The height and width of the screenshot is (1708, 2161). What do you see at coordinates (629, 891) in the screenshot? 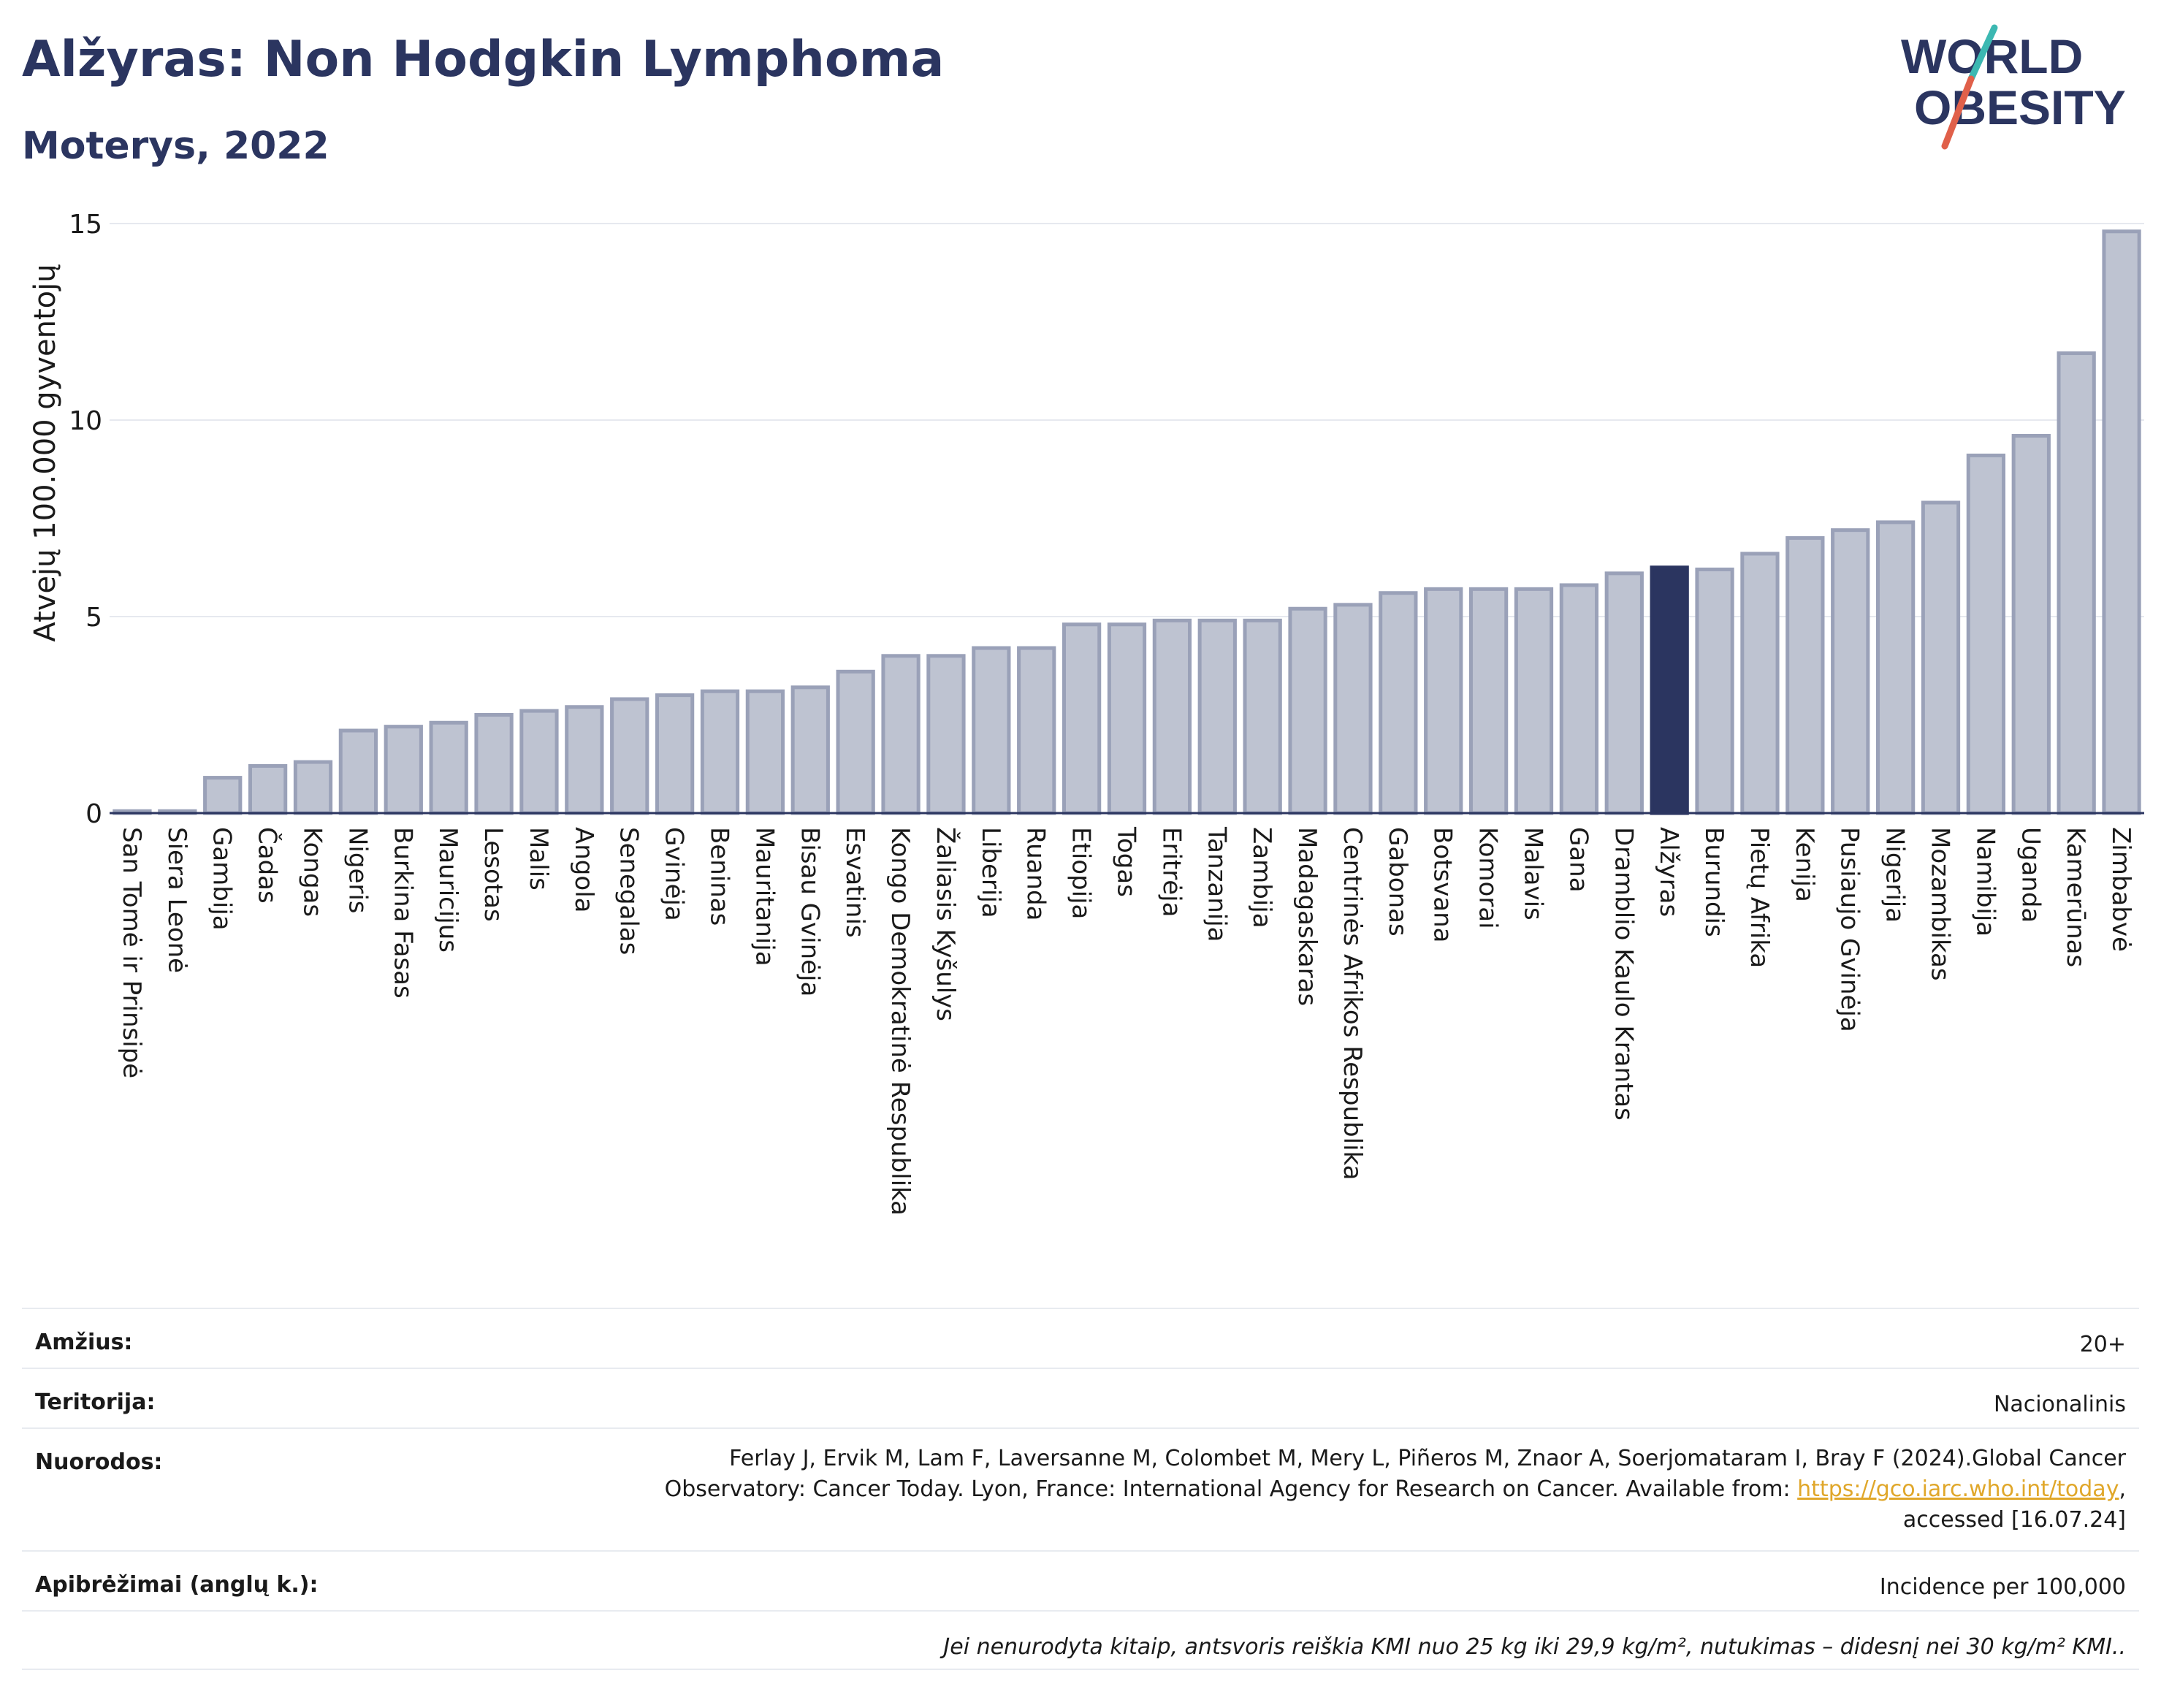
I see `x-tick-label: Senegalas` at bounding box center [629, 891].